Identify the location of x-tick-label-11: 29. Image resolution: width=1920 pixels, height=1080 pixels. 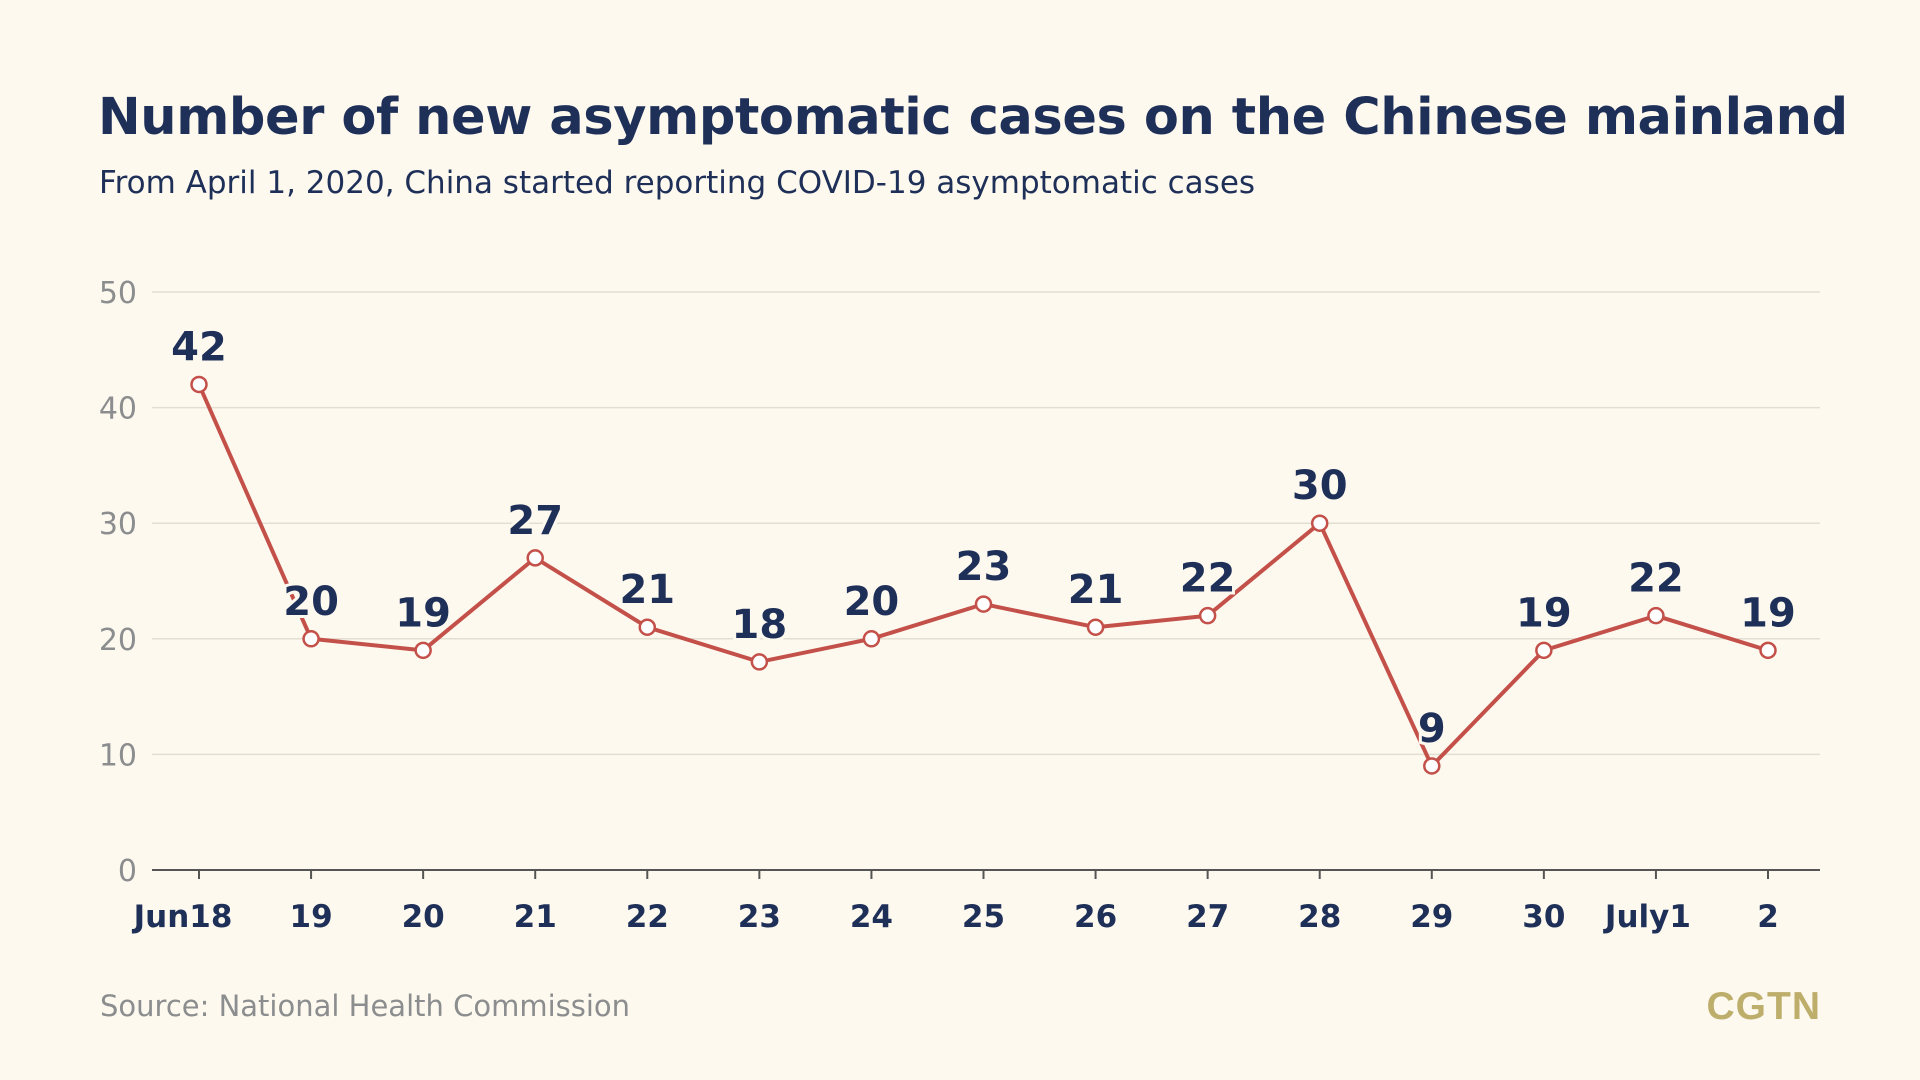
(1431, 917).